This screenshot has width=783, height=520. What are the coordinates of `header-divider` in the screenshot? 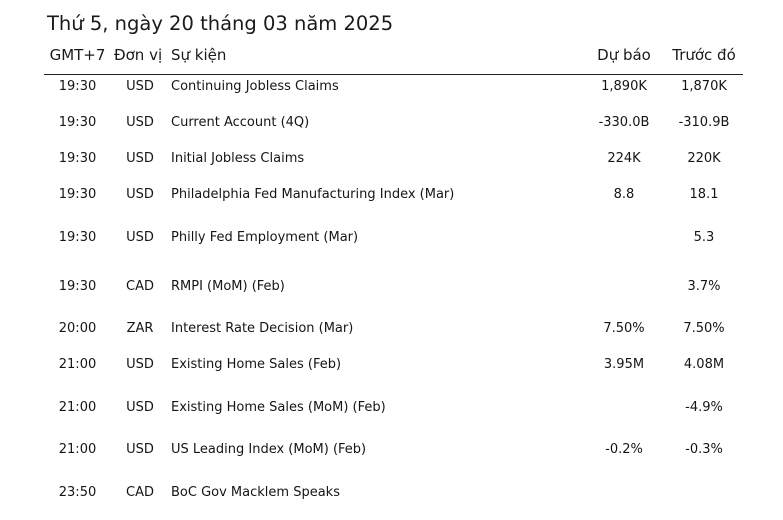 It's located at (393, 74).